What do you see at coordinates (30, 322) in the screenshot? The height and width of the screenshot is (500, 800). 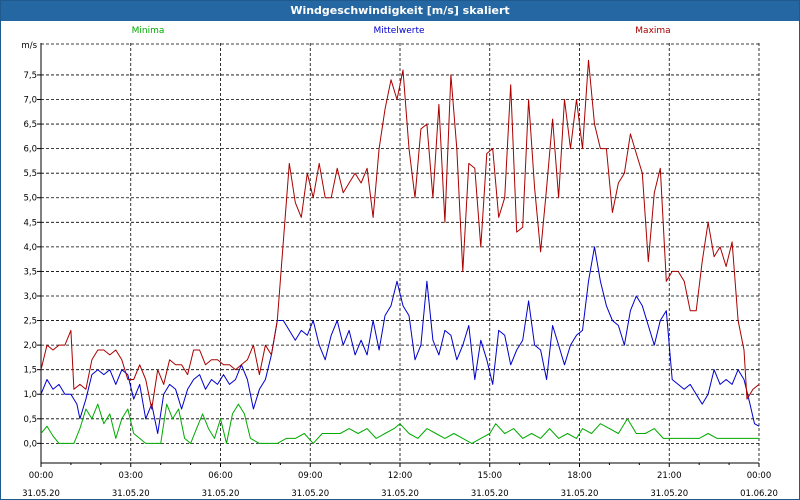 I see `y-tick-label: 2,5` at bounding box center [30, 322].